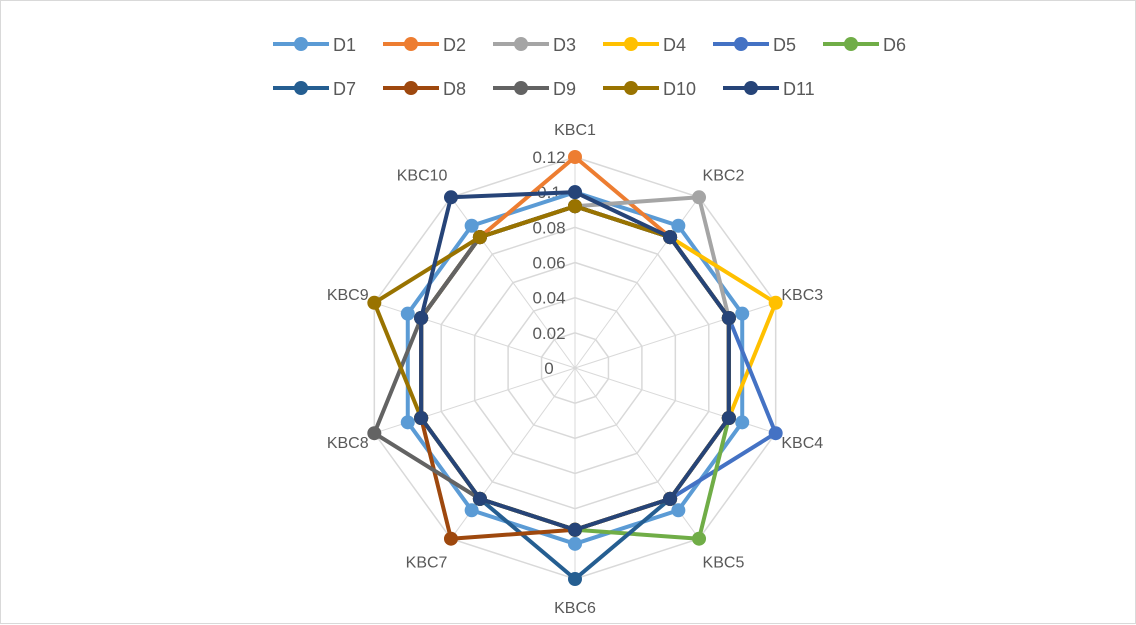 The image size is (1136, 625). What do you see at coordinates (724, 562) in the screenshot?
I see `category-label: KBC5` at bounding box center [724, 562].